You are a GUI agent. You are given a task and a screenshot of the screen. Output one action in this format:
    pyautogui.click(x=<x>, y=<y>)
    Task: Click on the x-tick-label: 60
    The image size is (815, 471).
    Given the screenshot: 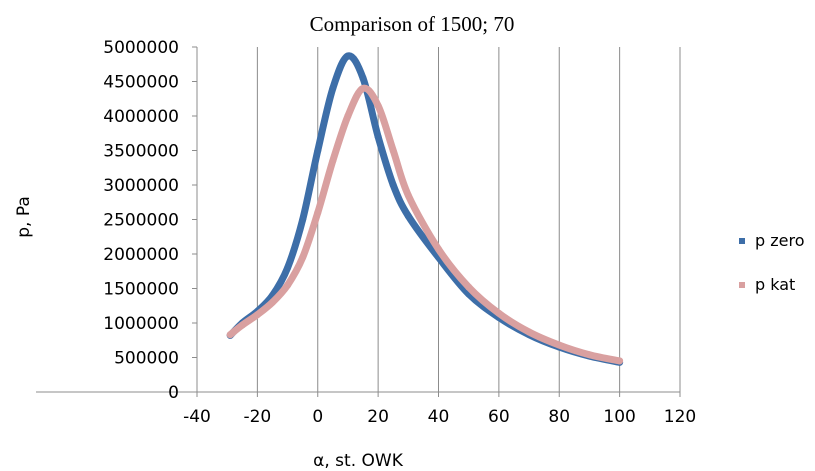 What is the action you would take?
    pyautogui.click(x=499, y=417)
    